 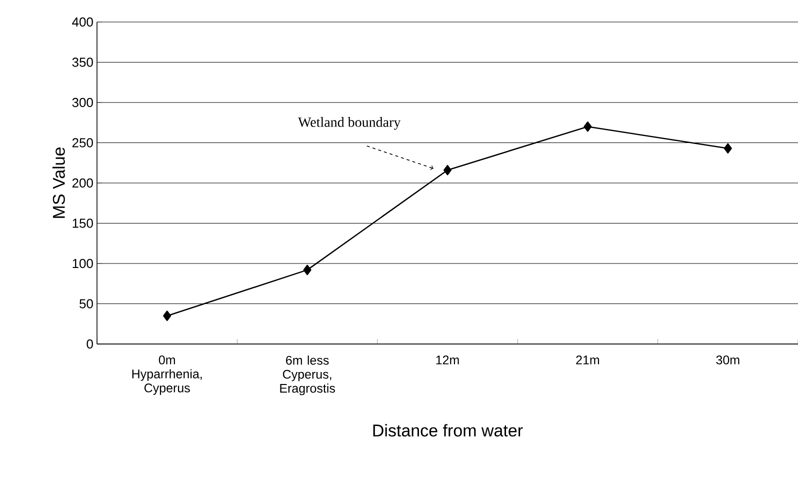 What do you see at coordinates (448, 430) in the screenshot?
I see `x-axis-title: Distance from water` at bounding box center [448, 430].